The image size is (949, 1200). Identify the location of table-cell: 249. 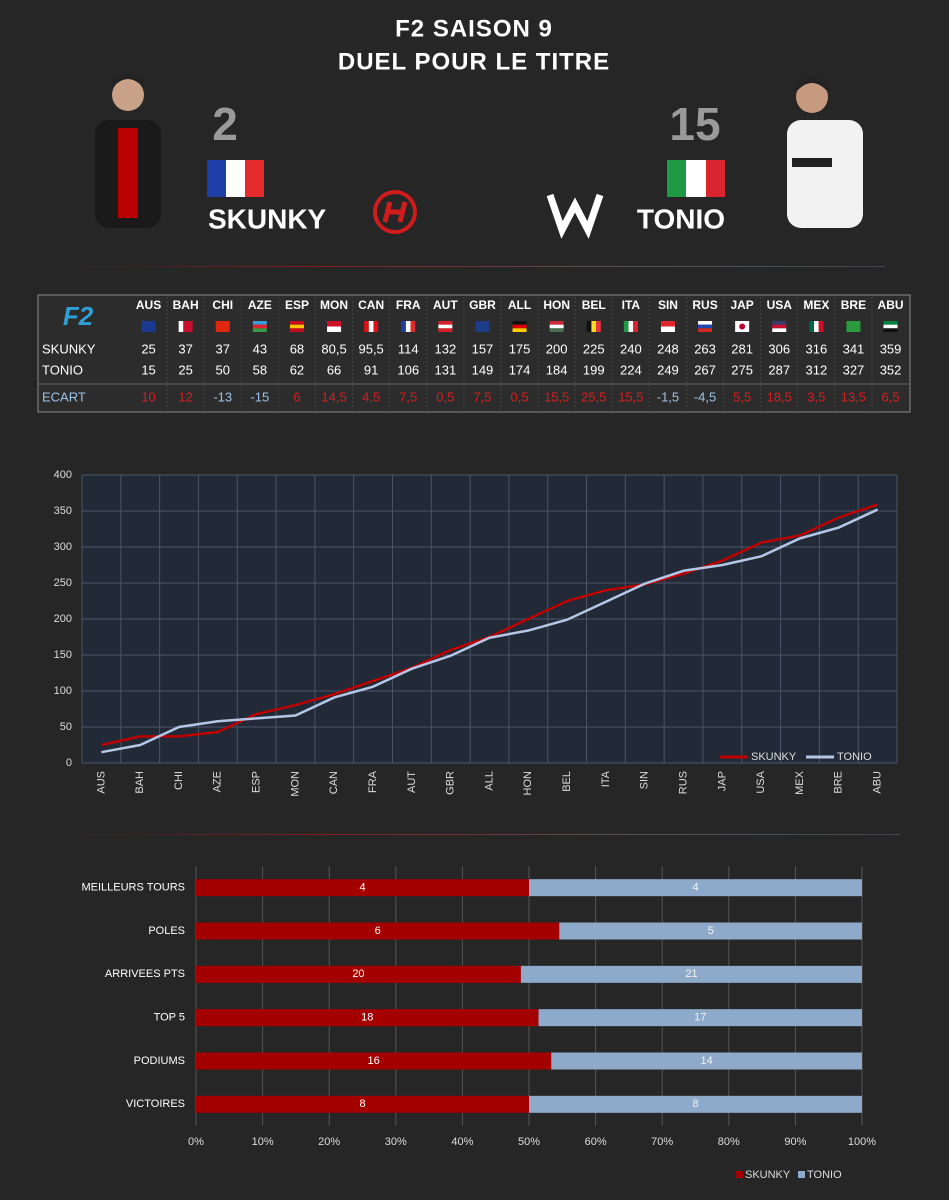
(668, 369).